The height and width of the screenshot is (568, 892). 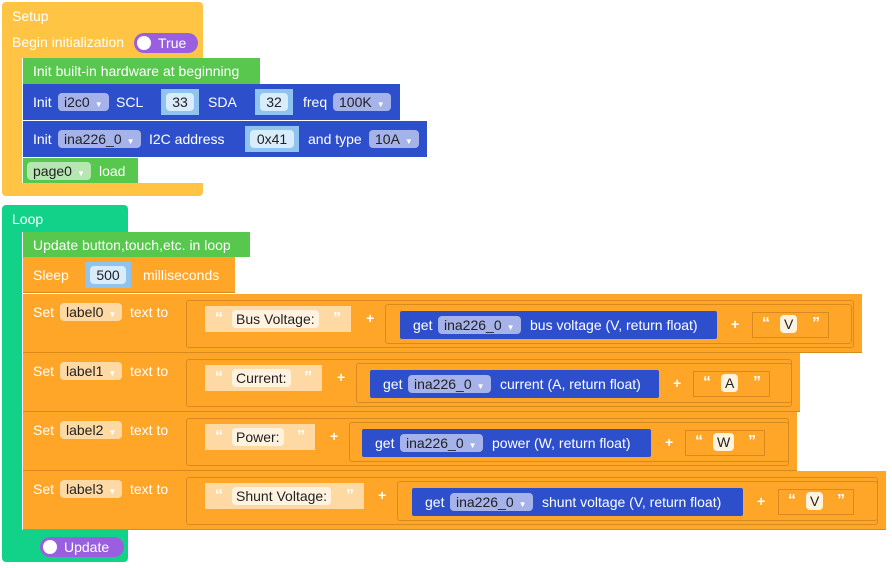 I want to click on sleep-block: Sleep 500 milliseconds, so click(x=129, y=275).